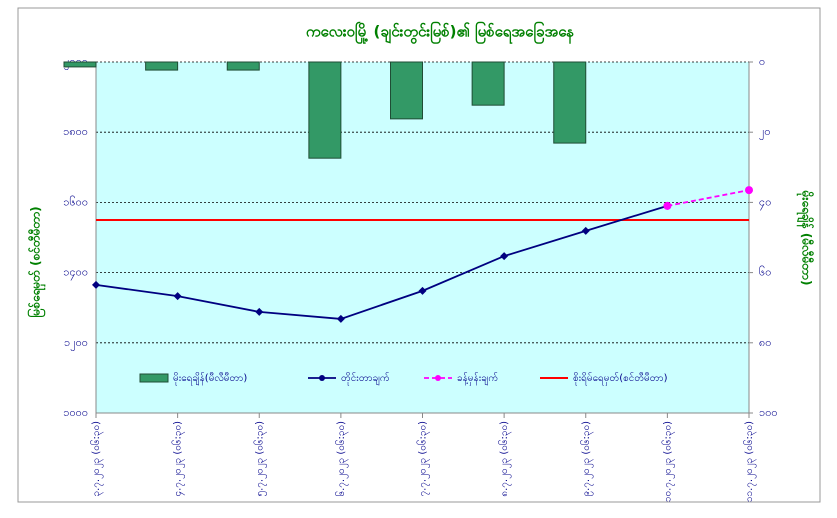 The width and height of the screenshot is (837, 518). Describe the element at coordinates (806, 238) in the screenshot. I see `y2-axis-title: မိုးရေချိန် (မီလီမီတာ)` at that location.